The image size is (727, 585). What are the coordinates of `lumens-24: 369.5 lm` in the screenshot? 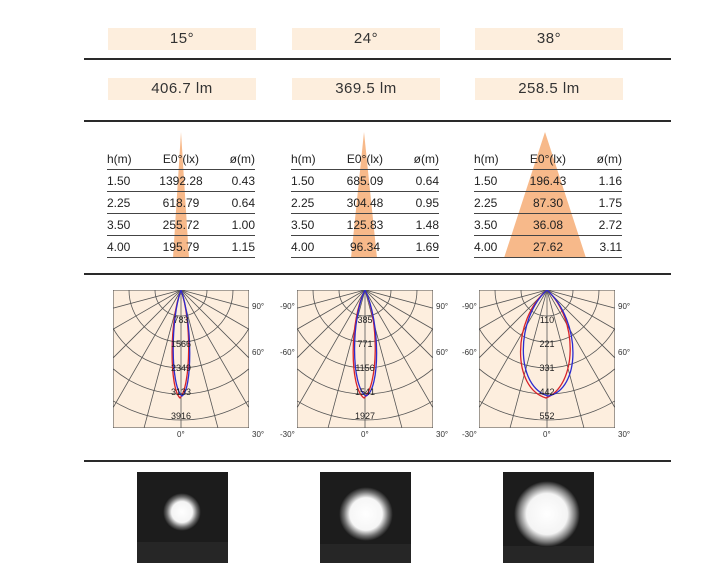 It's located at (366, 89).